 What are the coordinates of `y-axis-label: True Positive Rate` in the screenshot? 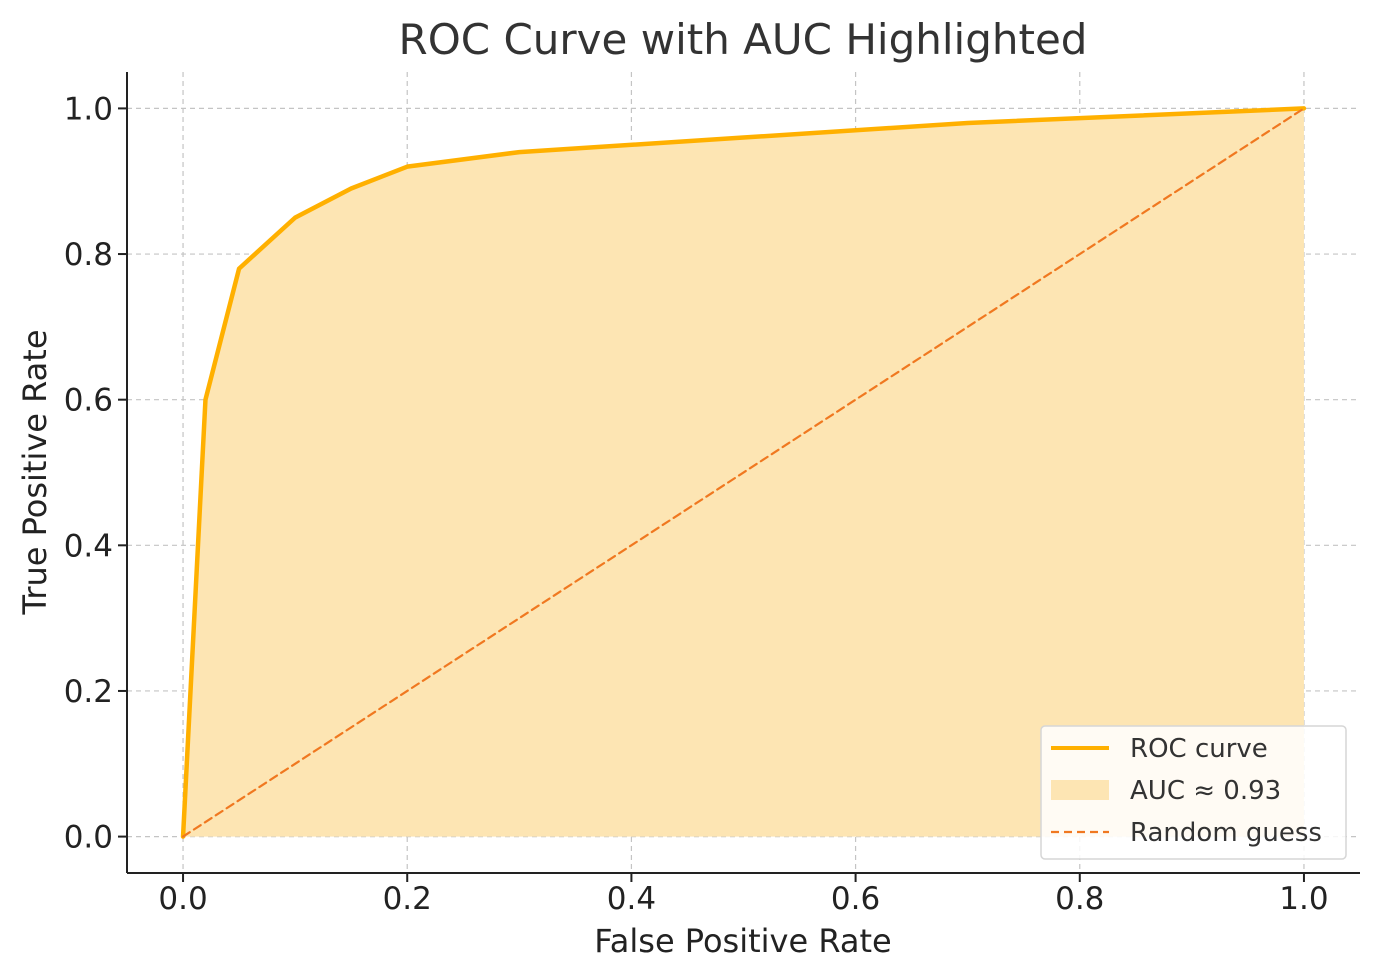 It's located at (35, 472).